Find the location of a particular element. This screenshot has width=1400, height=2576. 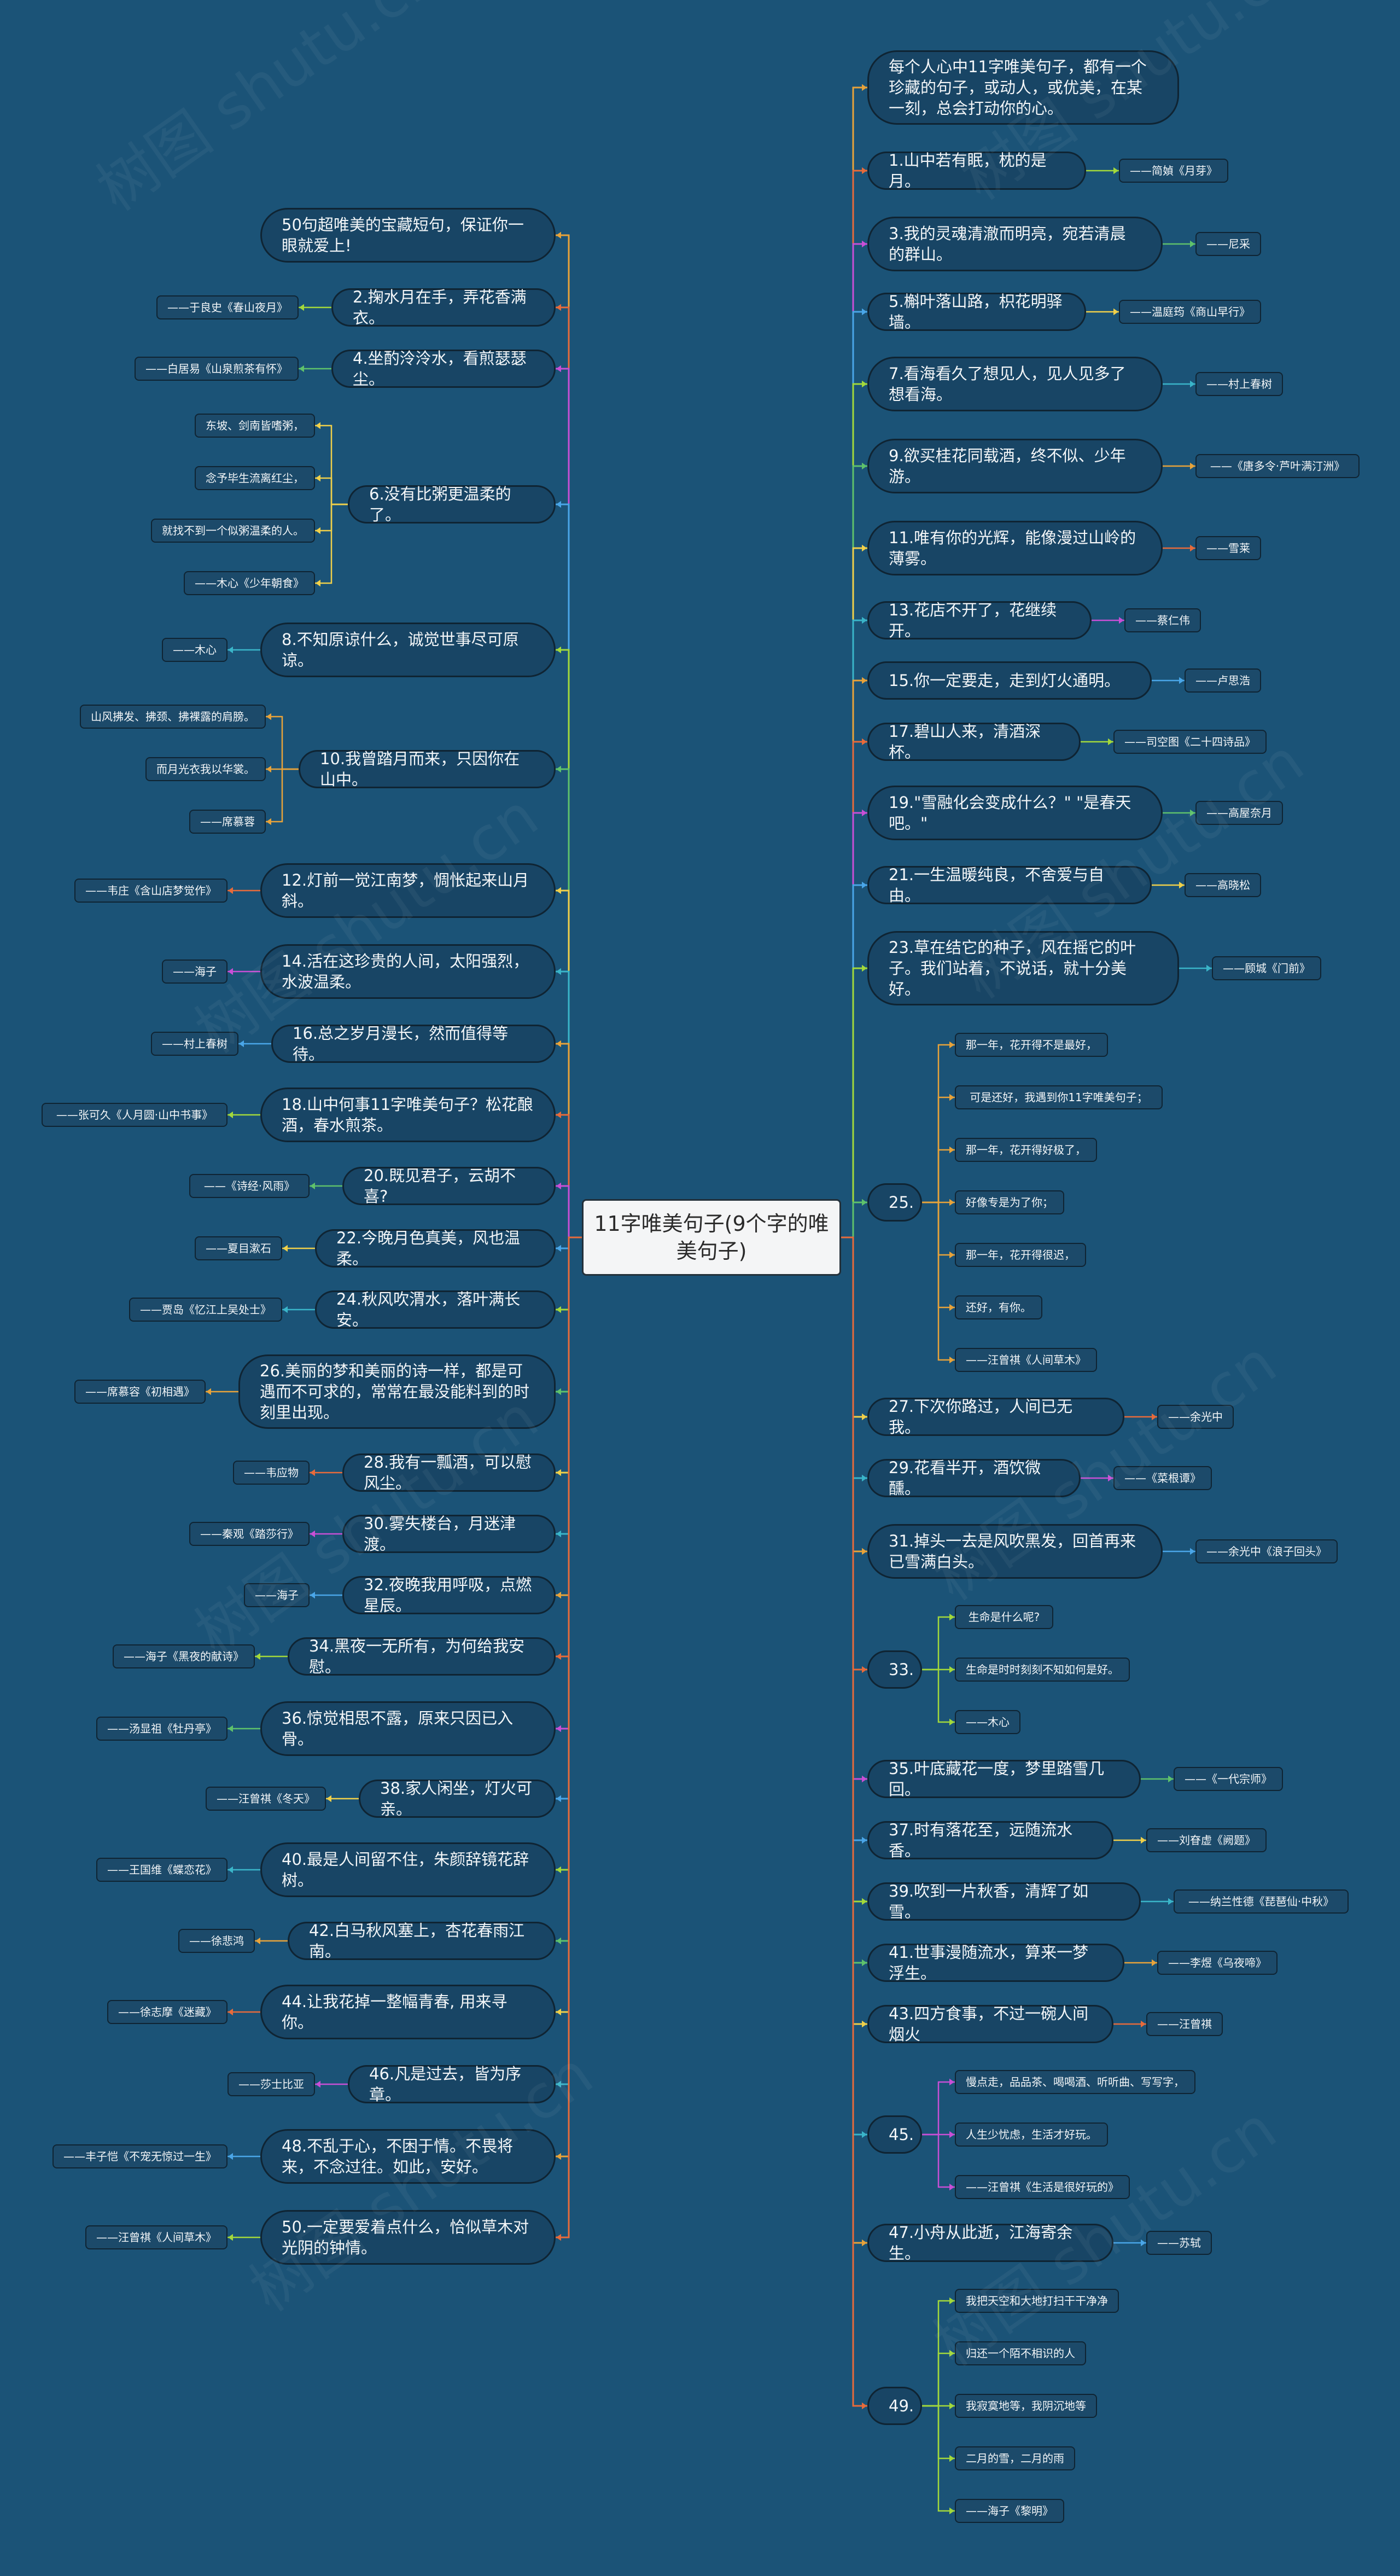

right-note-26-4-text: 二月的雪，二月的雨 is located at coordinates (1015, 2458).